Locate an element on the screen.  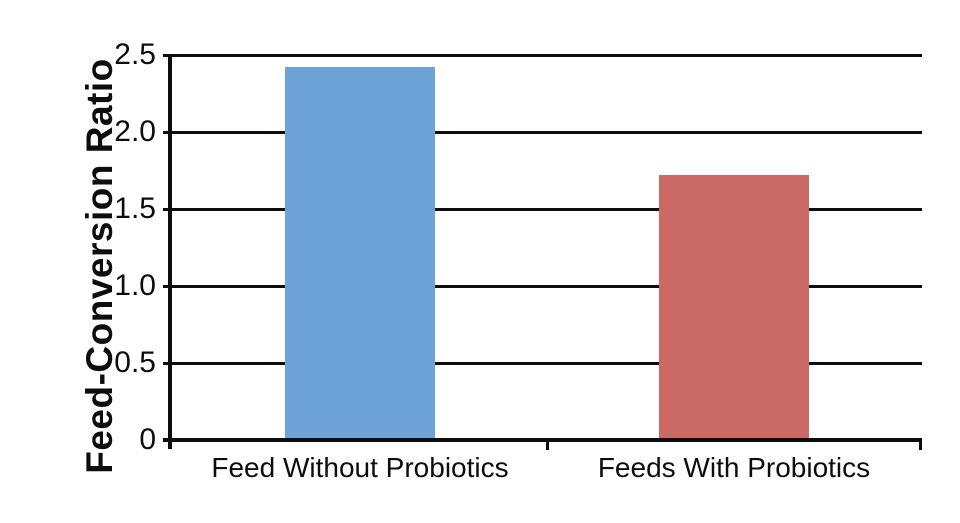
y-axis-line is located at coordinates (170, 251).